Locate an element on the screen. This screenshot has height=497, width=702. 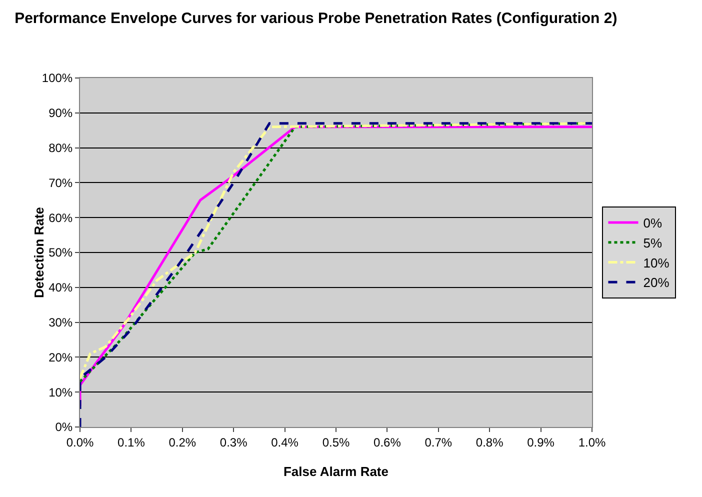
y-tick-label: 80% is located at coordinates (60, 148).